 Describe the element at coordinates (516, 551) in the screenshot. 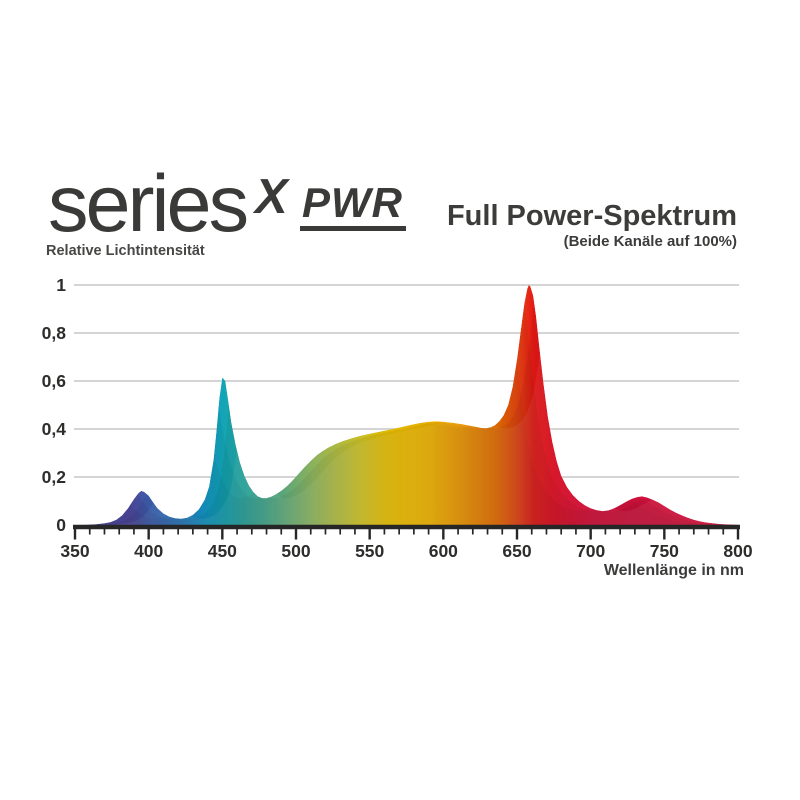

I see `x-tick-label: 650` at that location.